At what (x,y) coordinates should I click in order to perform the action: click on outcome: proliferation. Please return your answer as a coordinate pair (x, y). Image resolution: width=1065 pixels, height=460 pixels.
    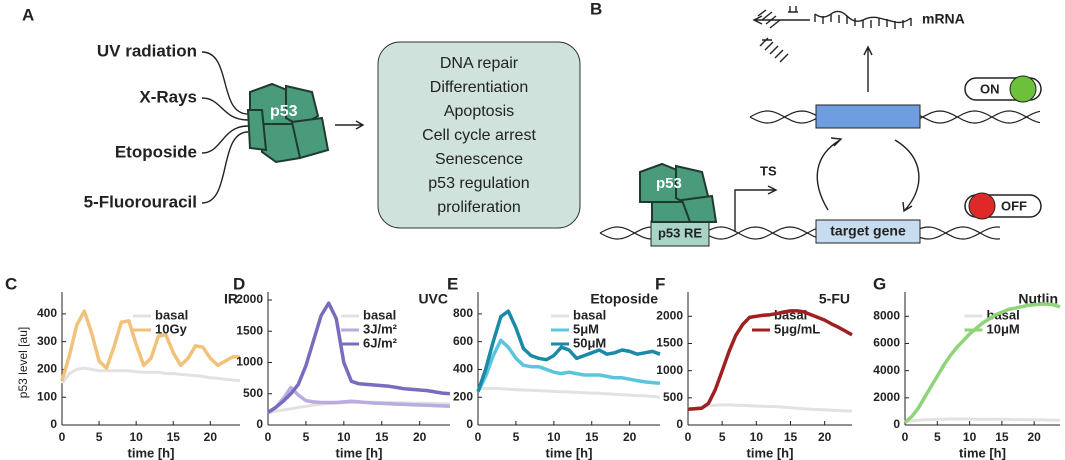
    Looking at the image, I should click on (479, 207).